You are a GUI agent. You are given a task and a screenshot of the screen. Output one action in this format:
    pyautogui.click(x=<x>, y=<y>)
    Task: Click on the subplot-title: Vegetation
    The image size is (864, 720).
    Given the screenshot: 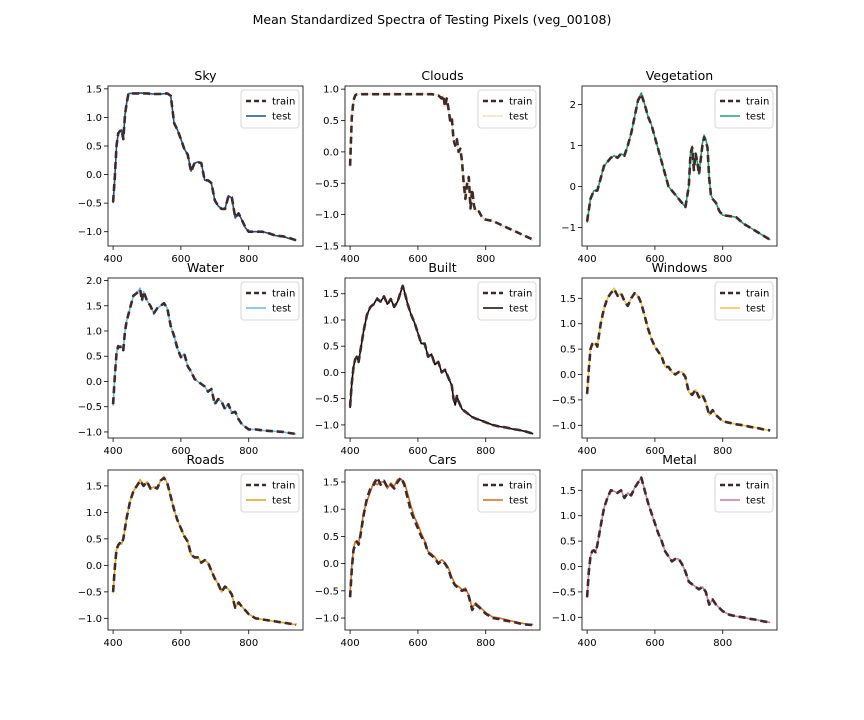 What is the action you would take?
    pyautogui.click(x=679, y=75)
    